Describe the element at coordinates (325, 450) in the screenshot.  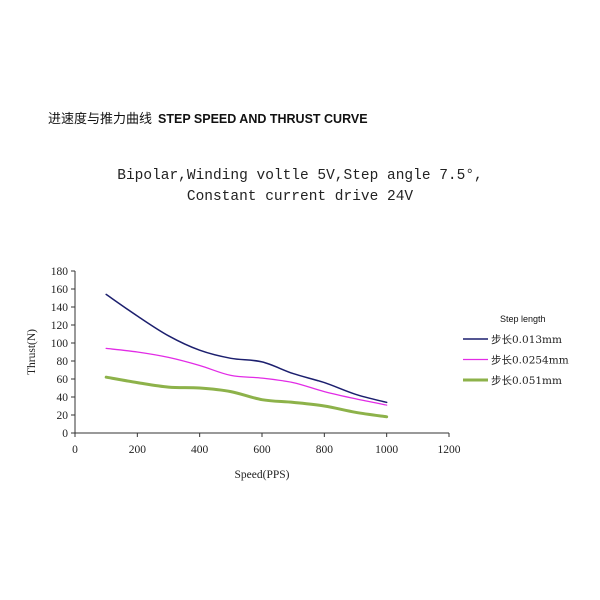
I see `x-tick-label-4: 800` at that location.